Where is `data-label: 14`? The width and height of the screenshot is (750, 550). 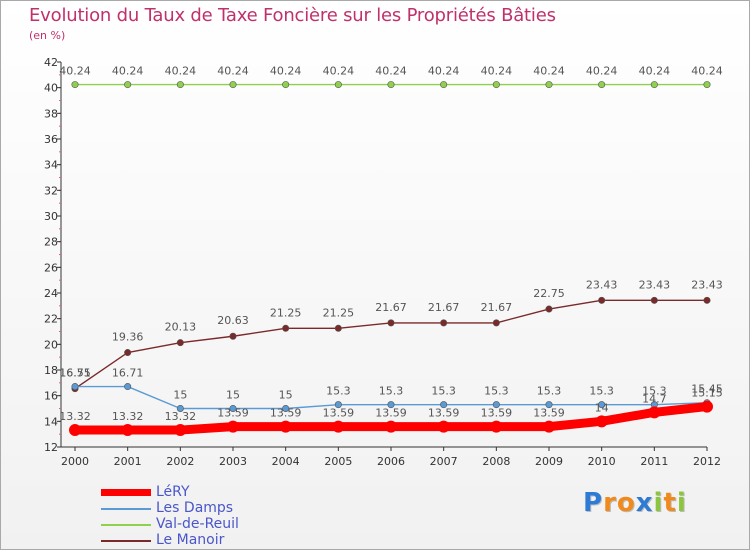
data-label: 14 is located at coordinates (602, 407).